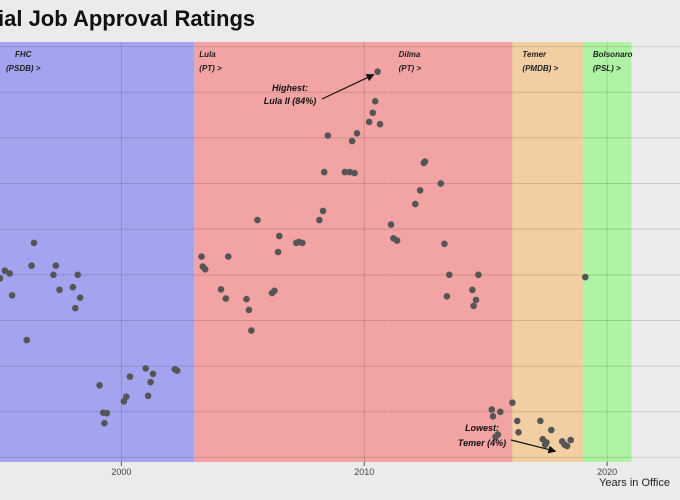 The height and width of the screenshot is (500, 680). I want to click on annotation-lowest-arrow, so click(533, 446).